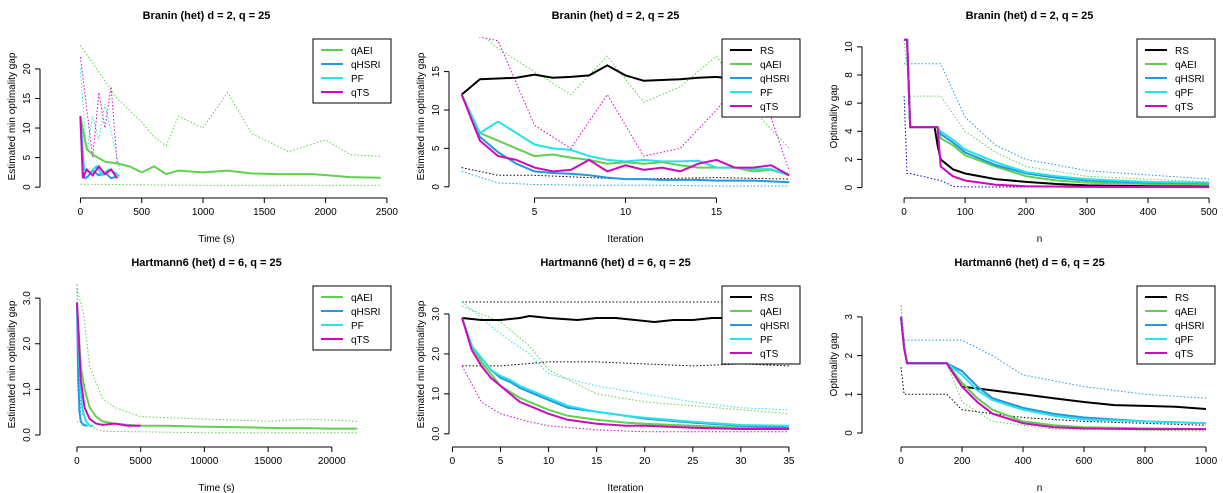 Image resolution: width=1223 pixels, height=493 pixels. I want to click on y-tick-label: 5, so click(436, 148).